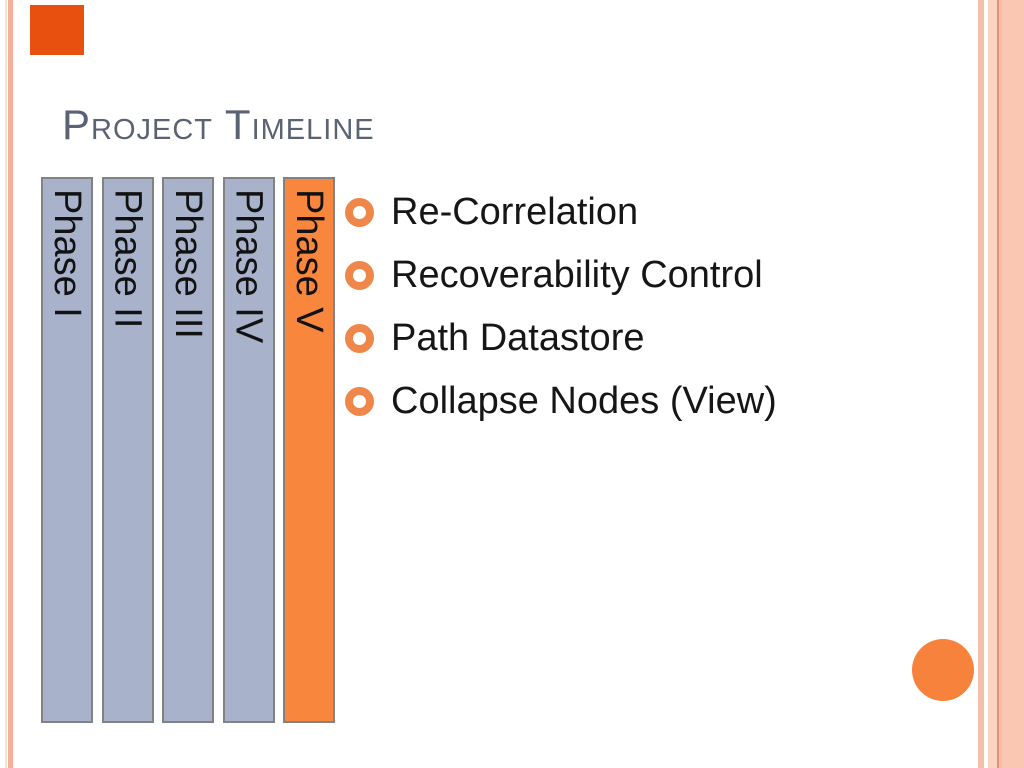  What do you see at coordinates (584, 401) in the screenshot?
I see `bullet-label: Collapse Nodes (View)` at bounding box center [584, 401].